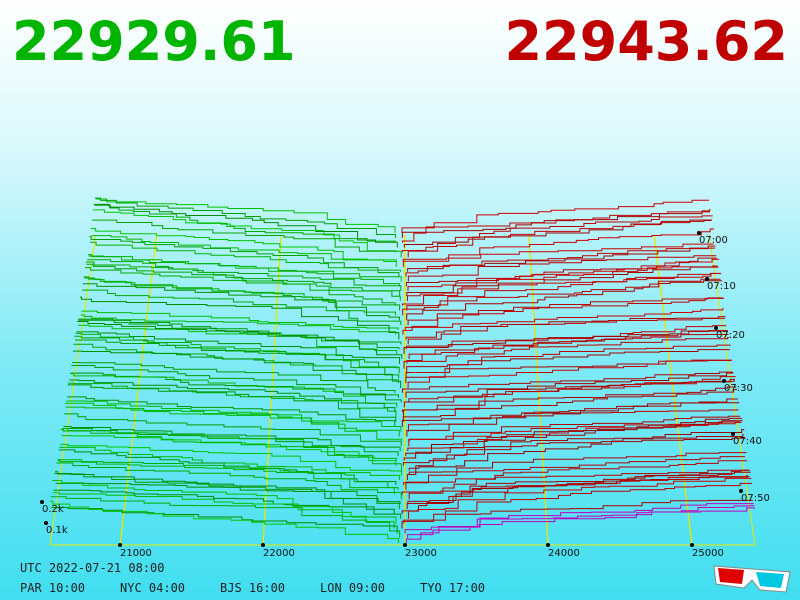  Describe the element at coordinates (452, 588) in the screenshot. I see `city-clock: TYO 17:00` at that location.